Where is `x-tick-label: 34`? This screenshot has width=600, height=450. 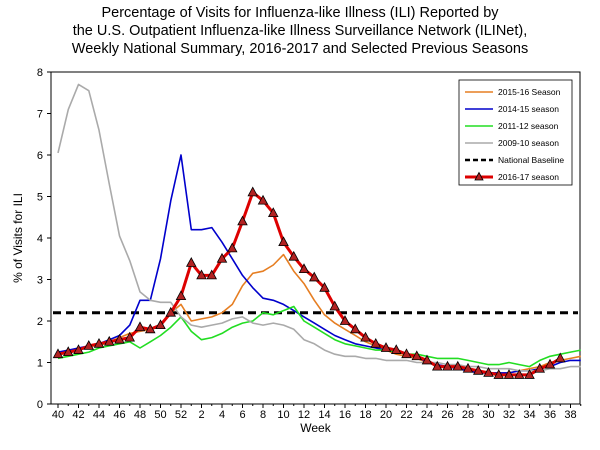
x-tick-label: 34 is located at coordinates (529, 415).